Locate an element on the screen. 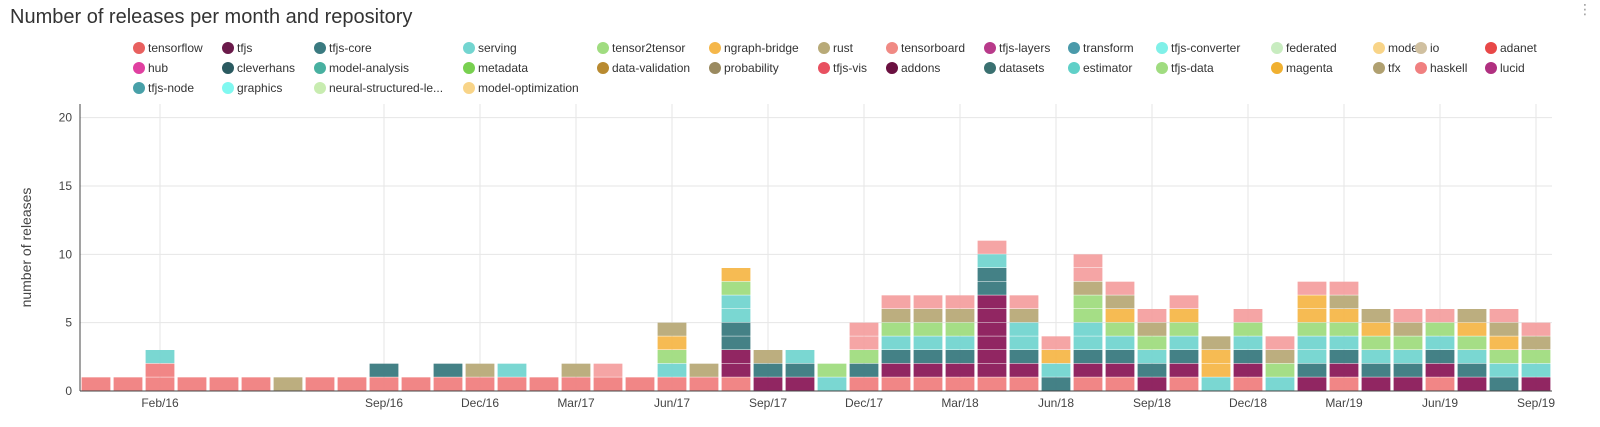  legend-item-magenta: magenta is located at coordinates (1302, 68).